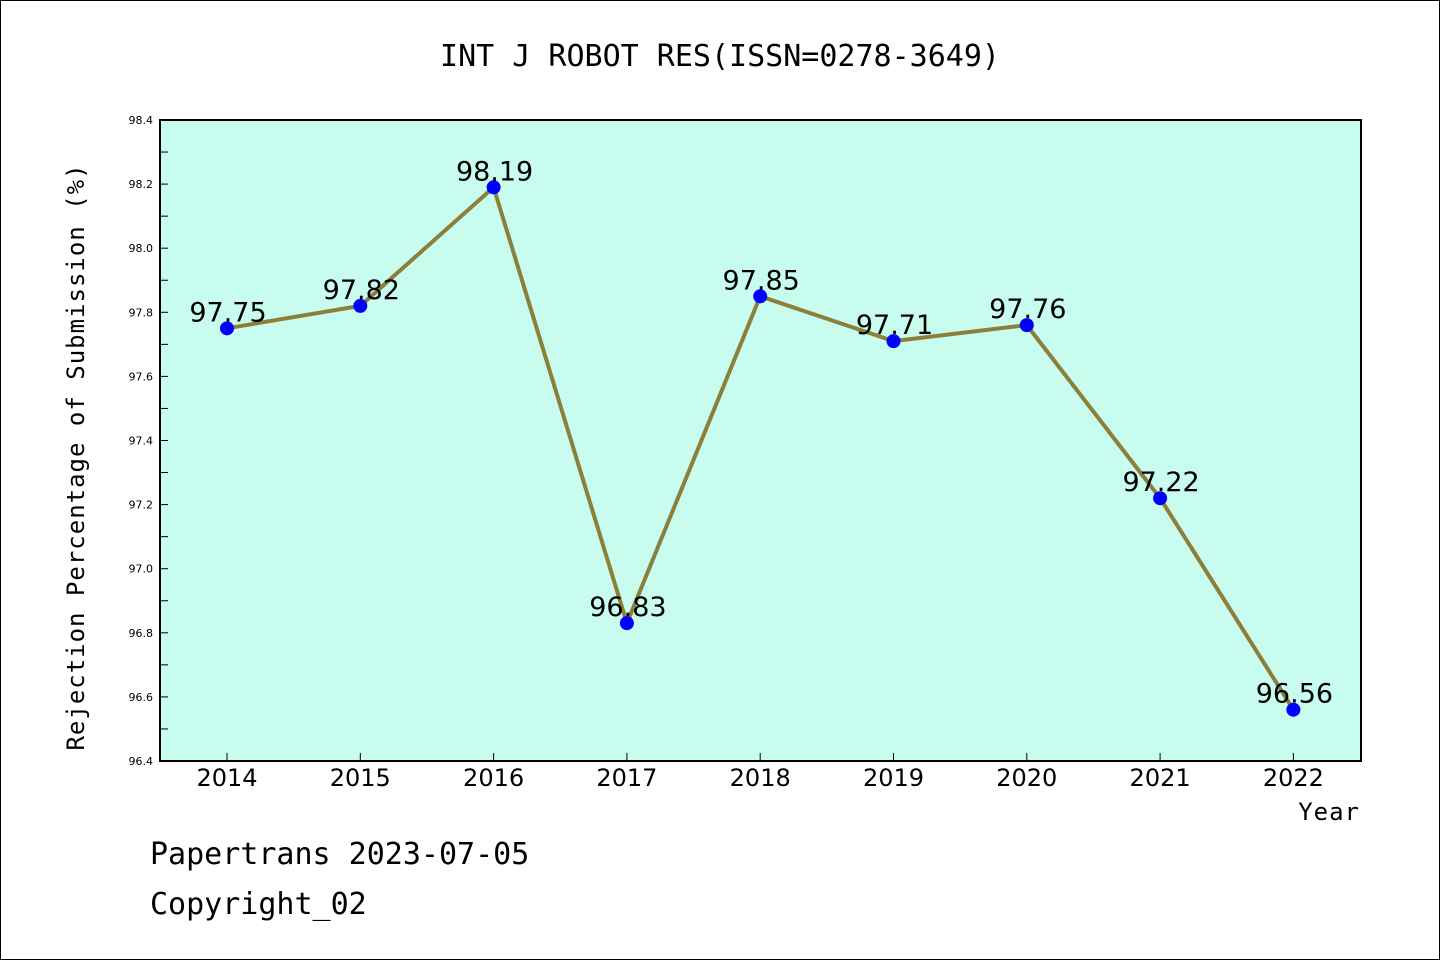 This screenshot has width=1440, height=960. Describe the element at coordinates (76, 456) in the screenshot. I see `y-axis-label: Rejection Percentage of Submission (%)` at that location.